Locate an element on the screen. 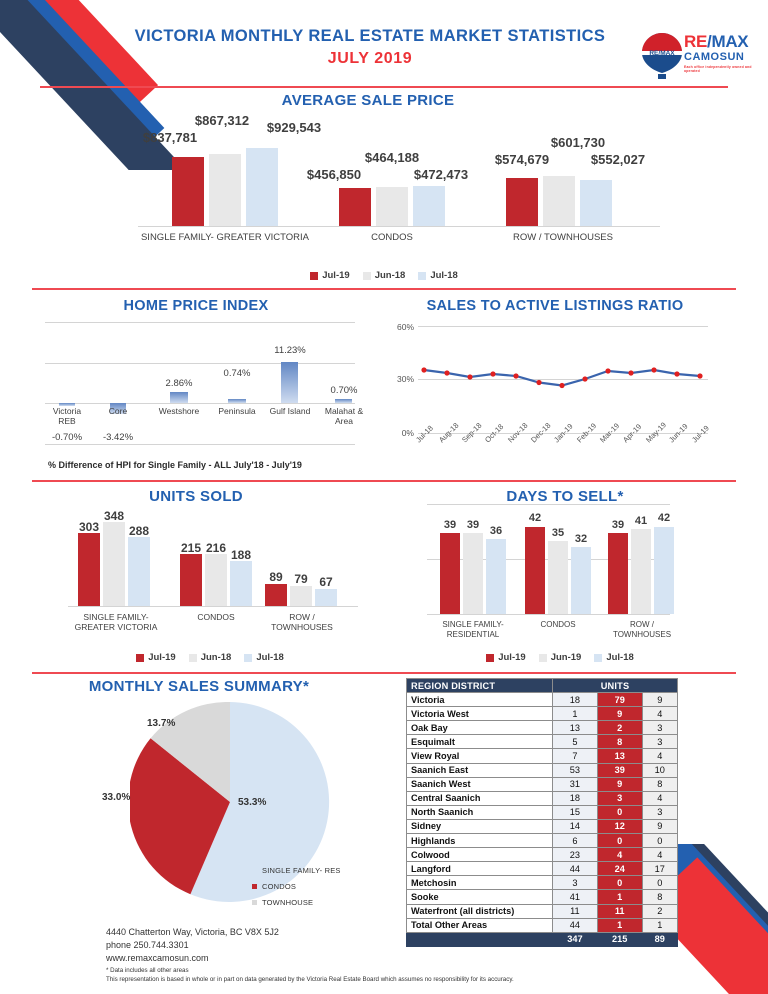  category-units-row-townhouses: ROW / TOWNHOUSES is located at coordinates (302, 622).